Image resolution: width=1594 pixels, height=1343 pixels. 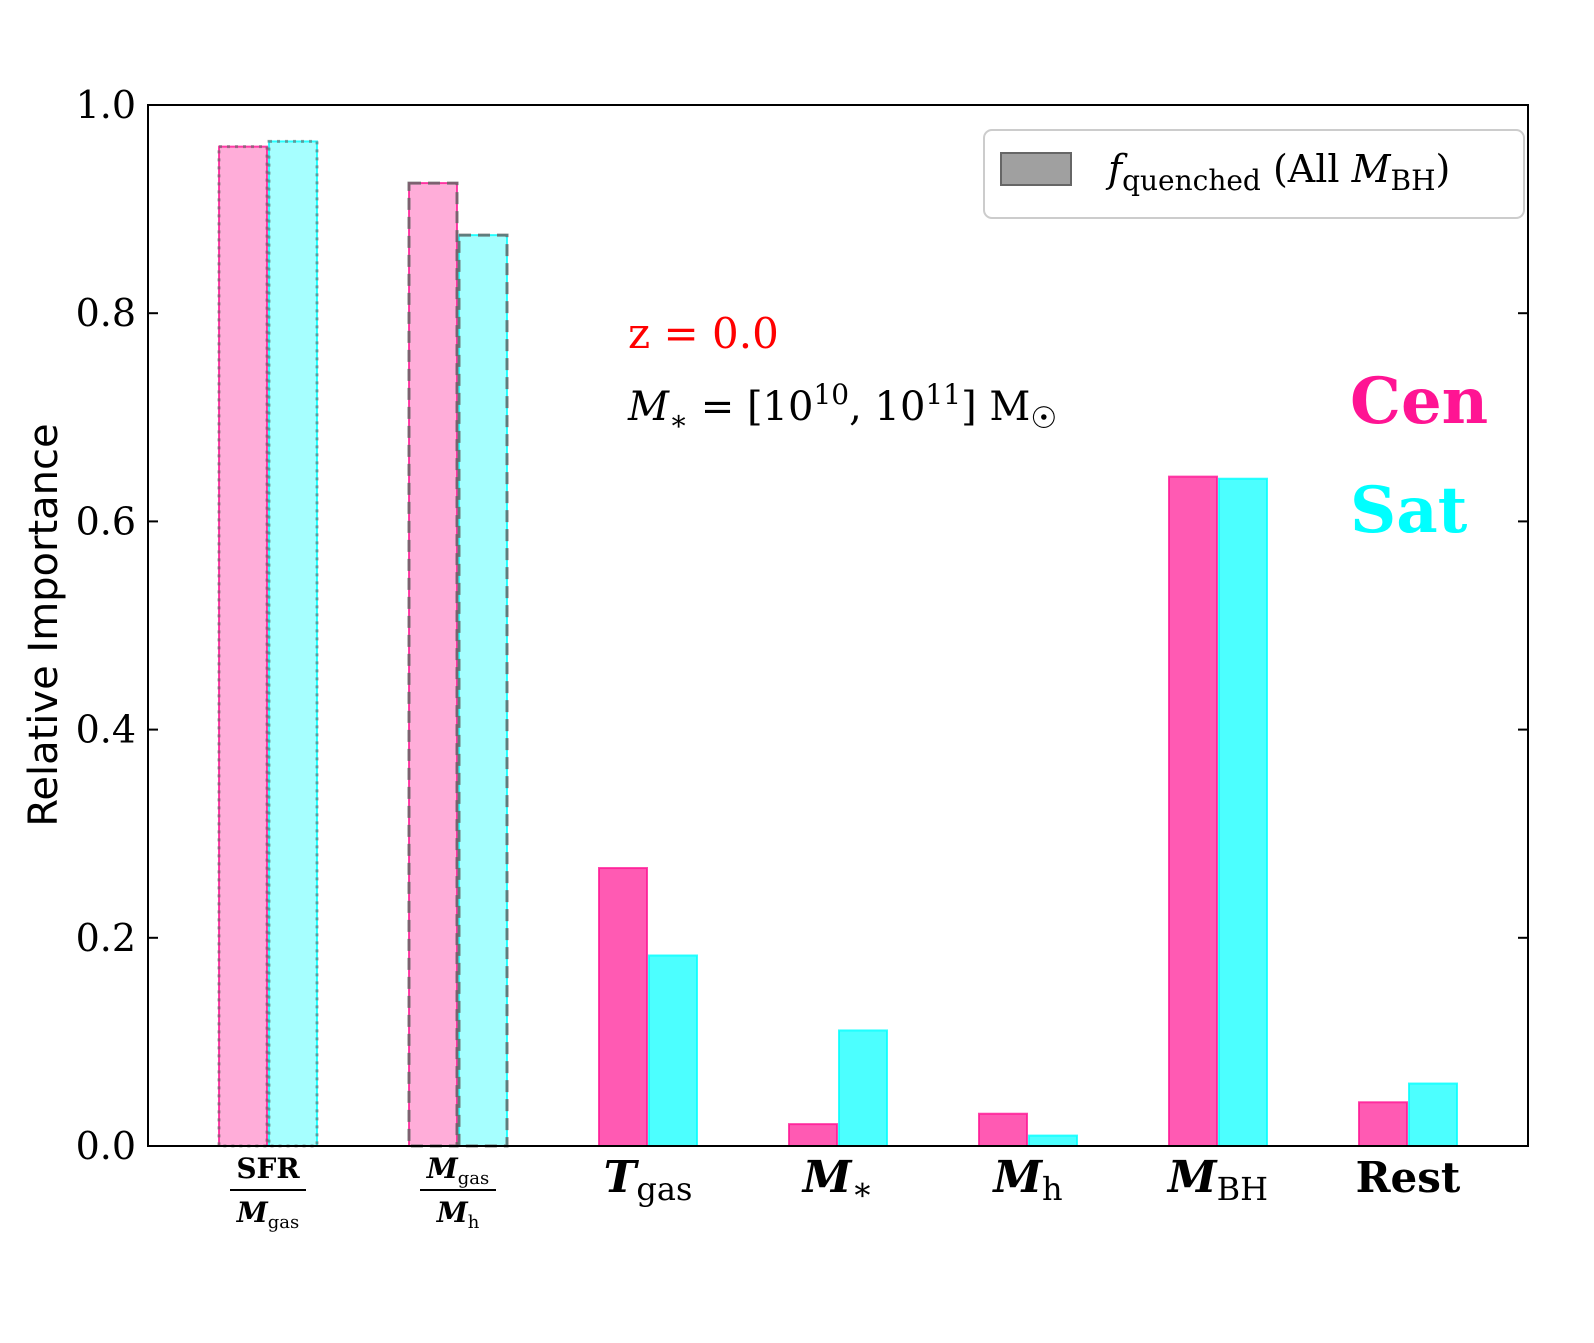 I want to click on fraction-numerator: Mgas, so click(x=458, y=1170).